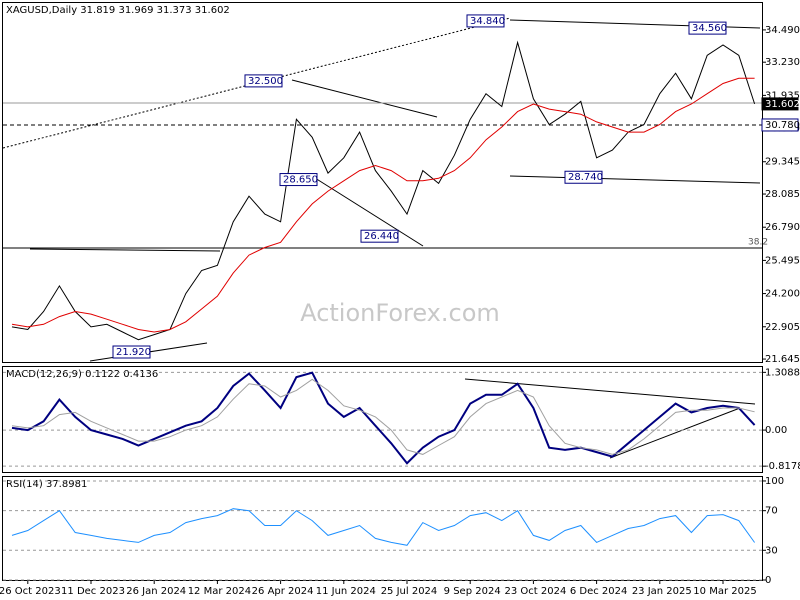 This screenshot has height=600, width=800. Describe the element at coordinates (599, 591) in the screenshot. I see `x-tick-label: 6 Dec 2024` at that location.